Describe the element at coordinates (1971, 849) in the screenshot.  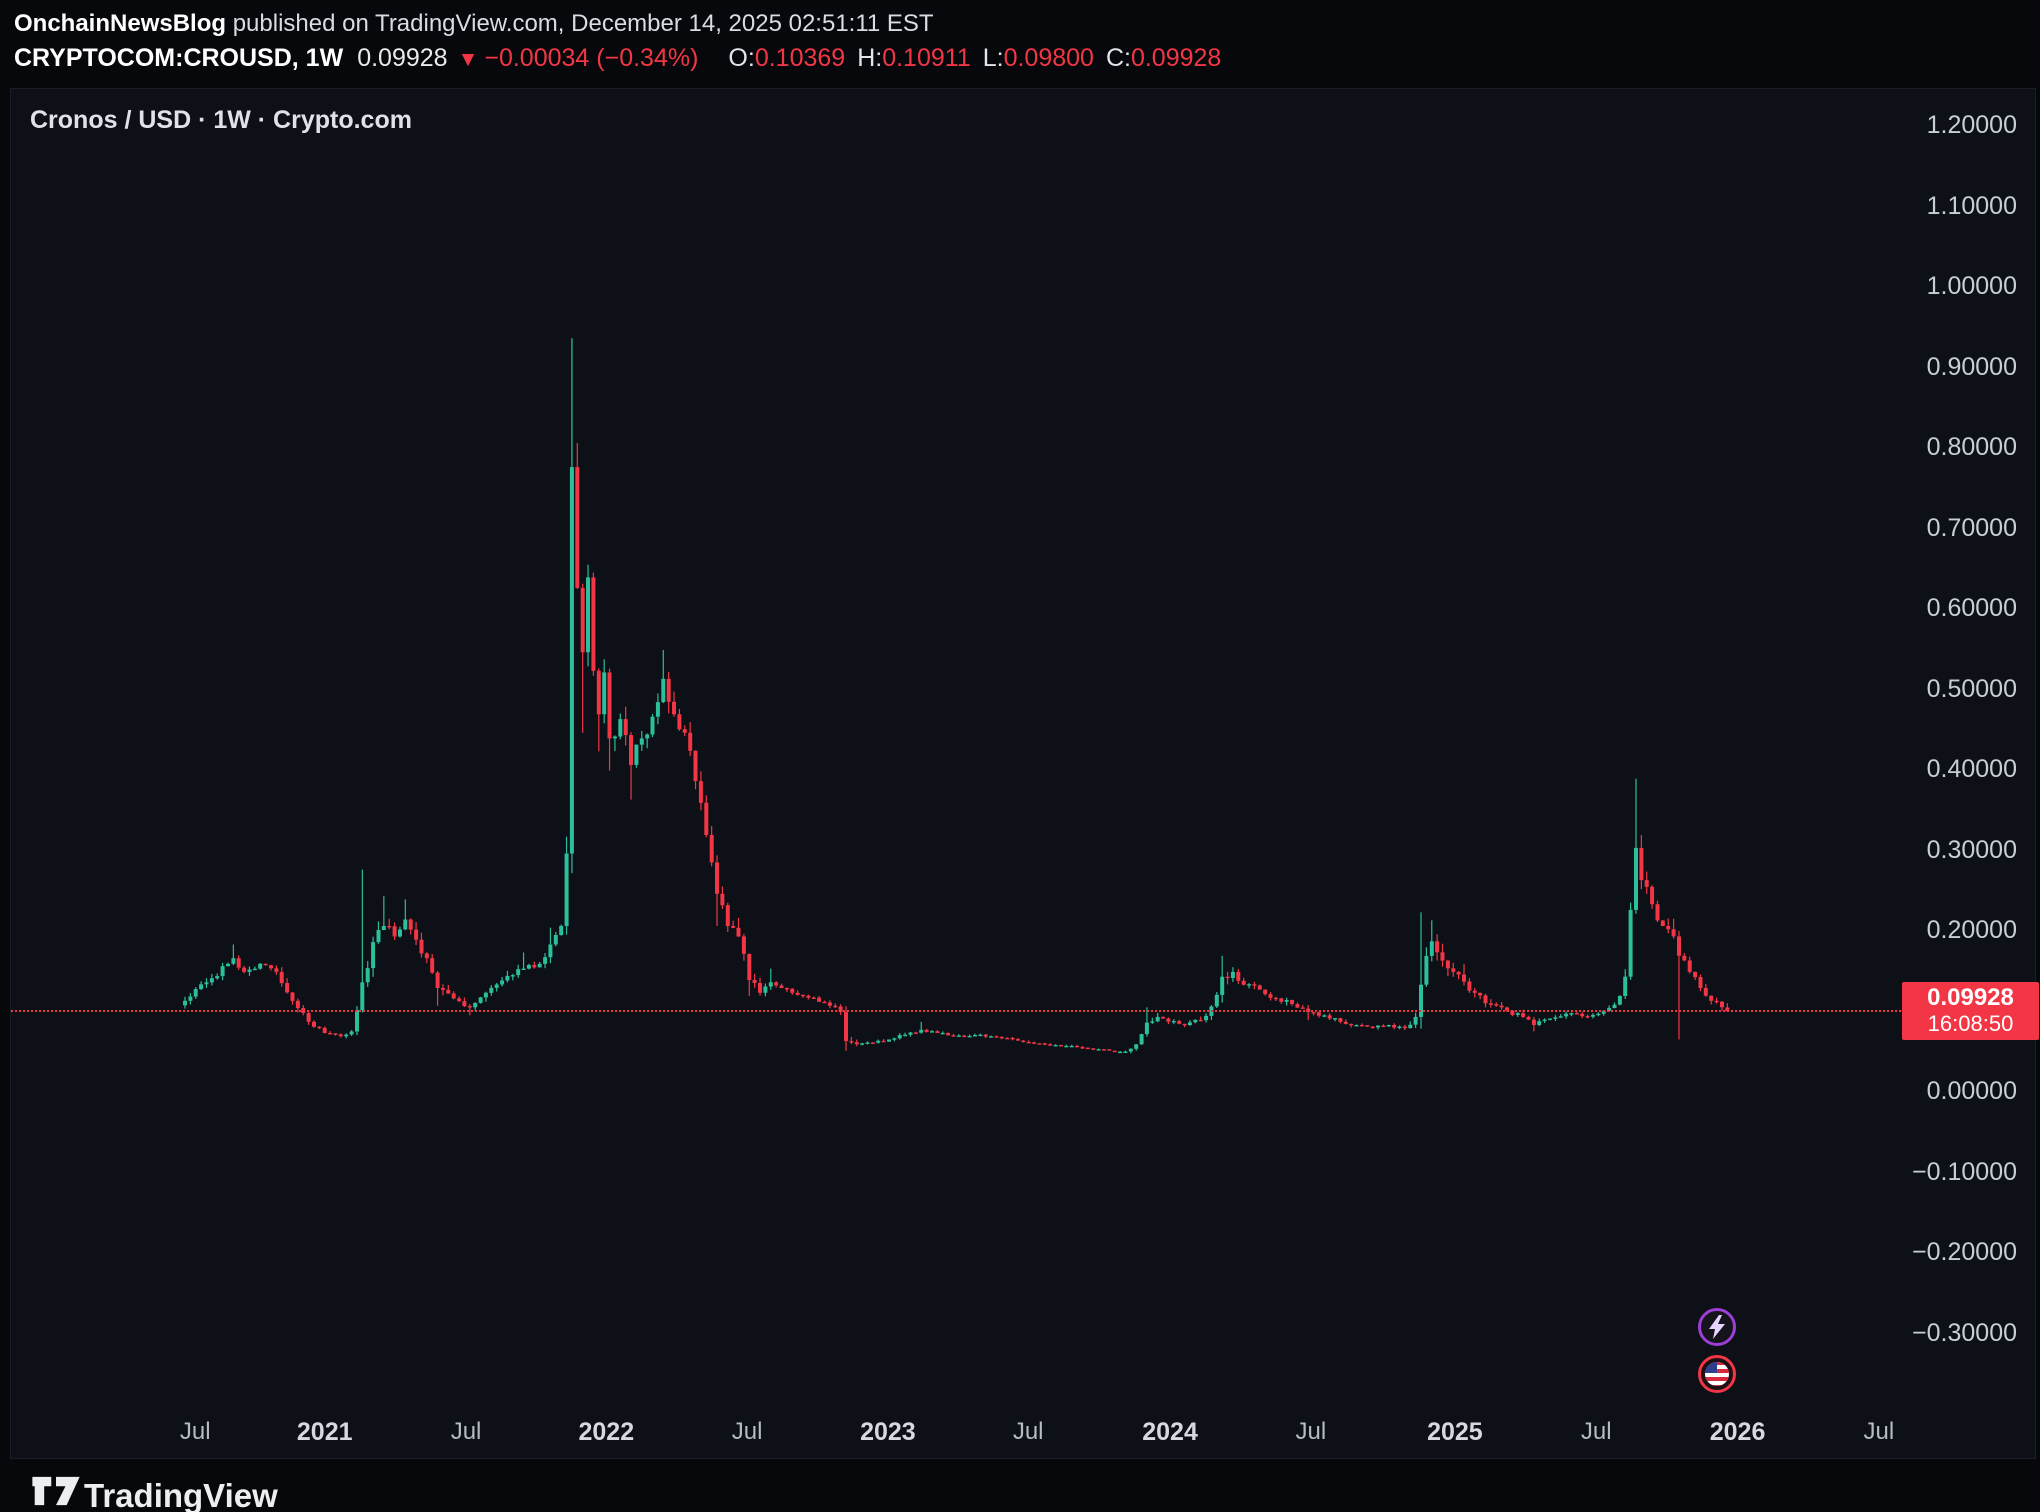
I see `y-axis-label: 0.30000` at that location.